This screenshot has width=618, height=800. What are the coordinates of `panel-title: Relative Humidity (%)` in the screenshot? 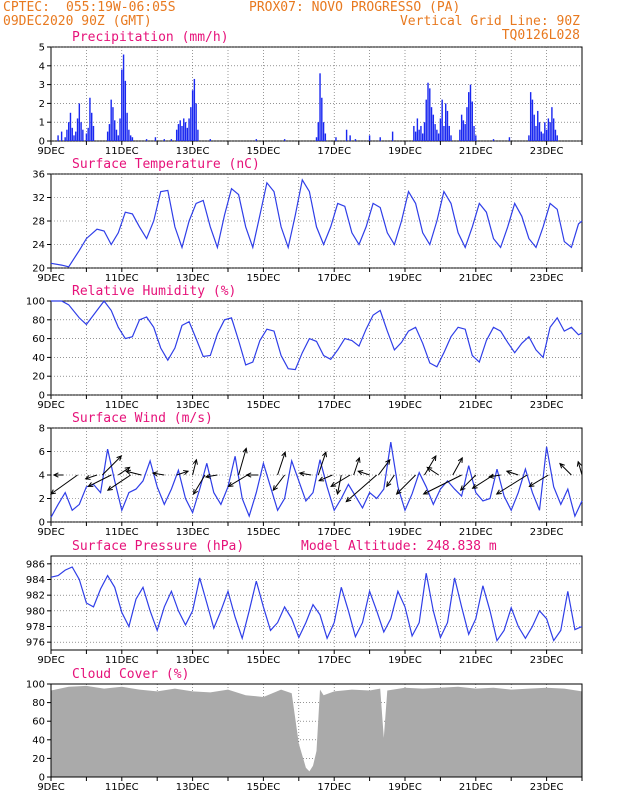 It's located at (154, 291).